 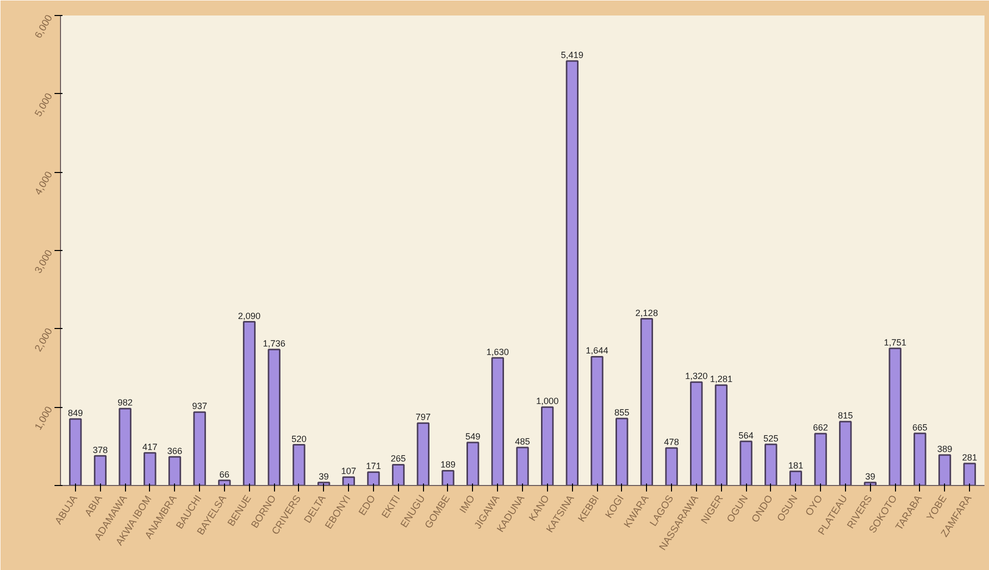 I want to click on data-label: 189, so click(x=448, y=465).